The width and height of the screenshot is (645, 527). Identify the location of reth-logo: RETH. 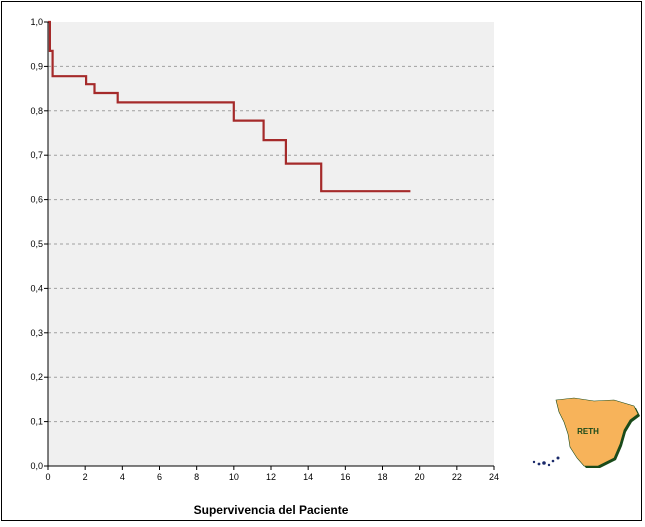
(586, 432).